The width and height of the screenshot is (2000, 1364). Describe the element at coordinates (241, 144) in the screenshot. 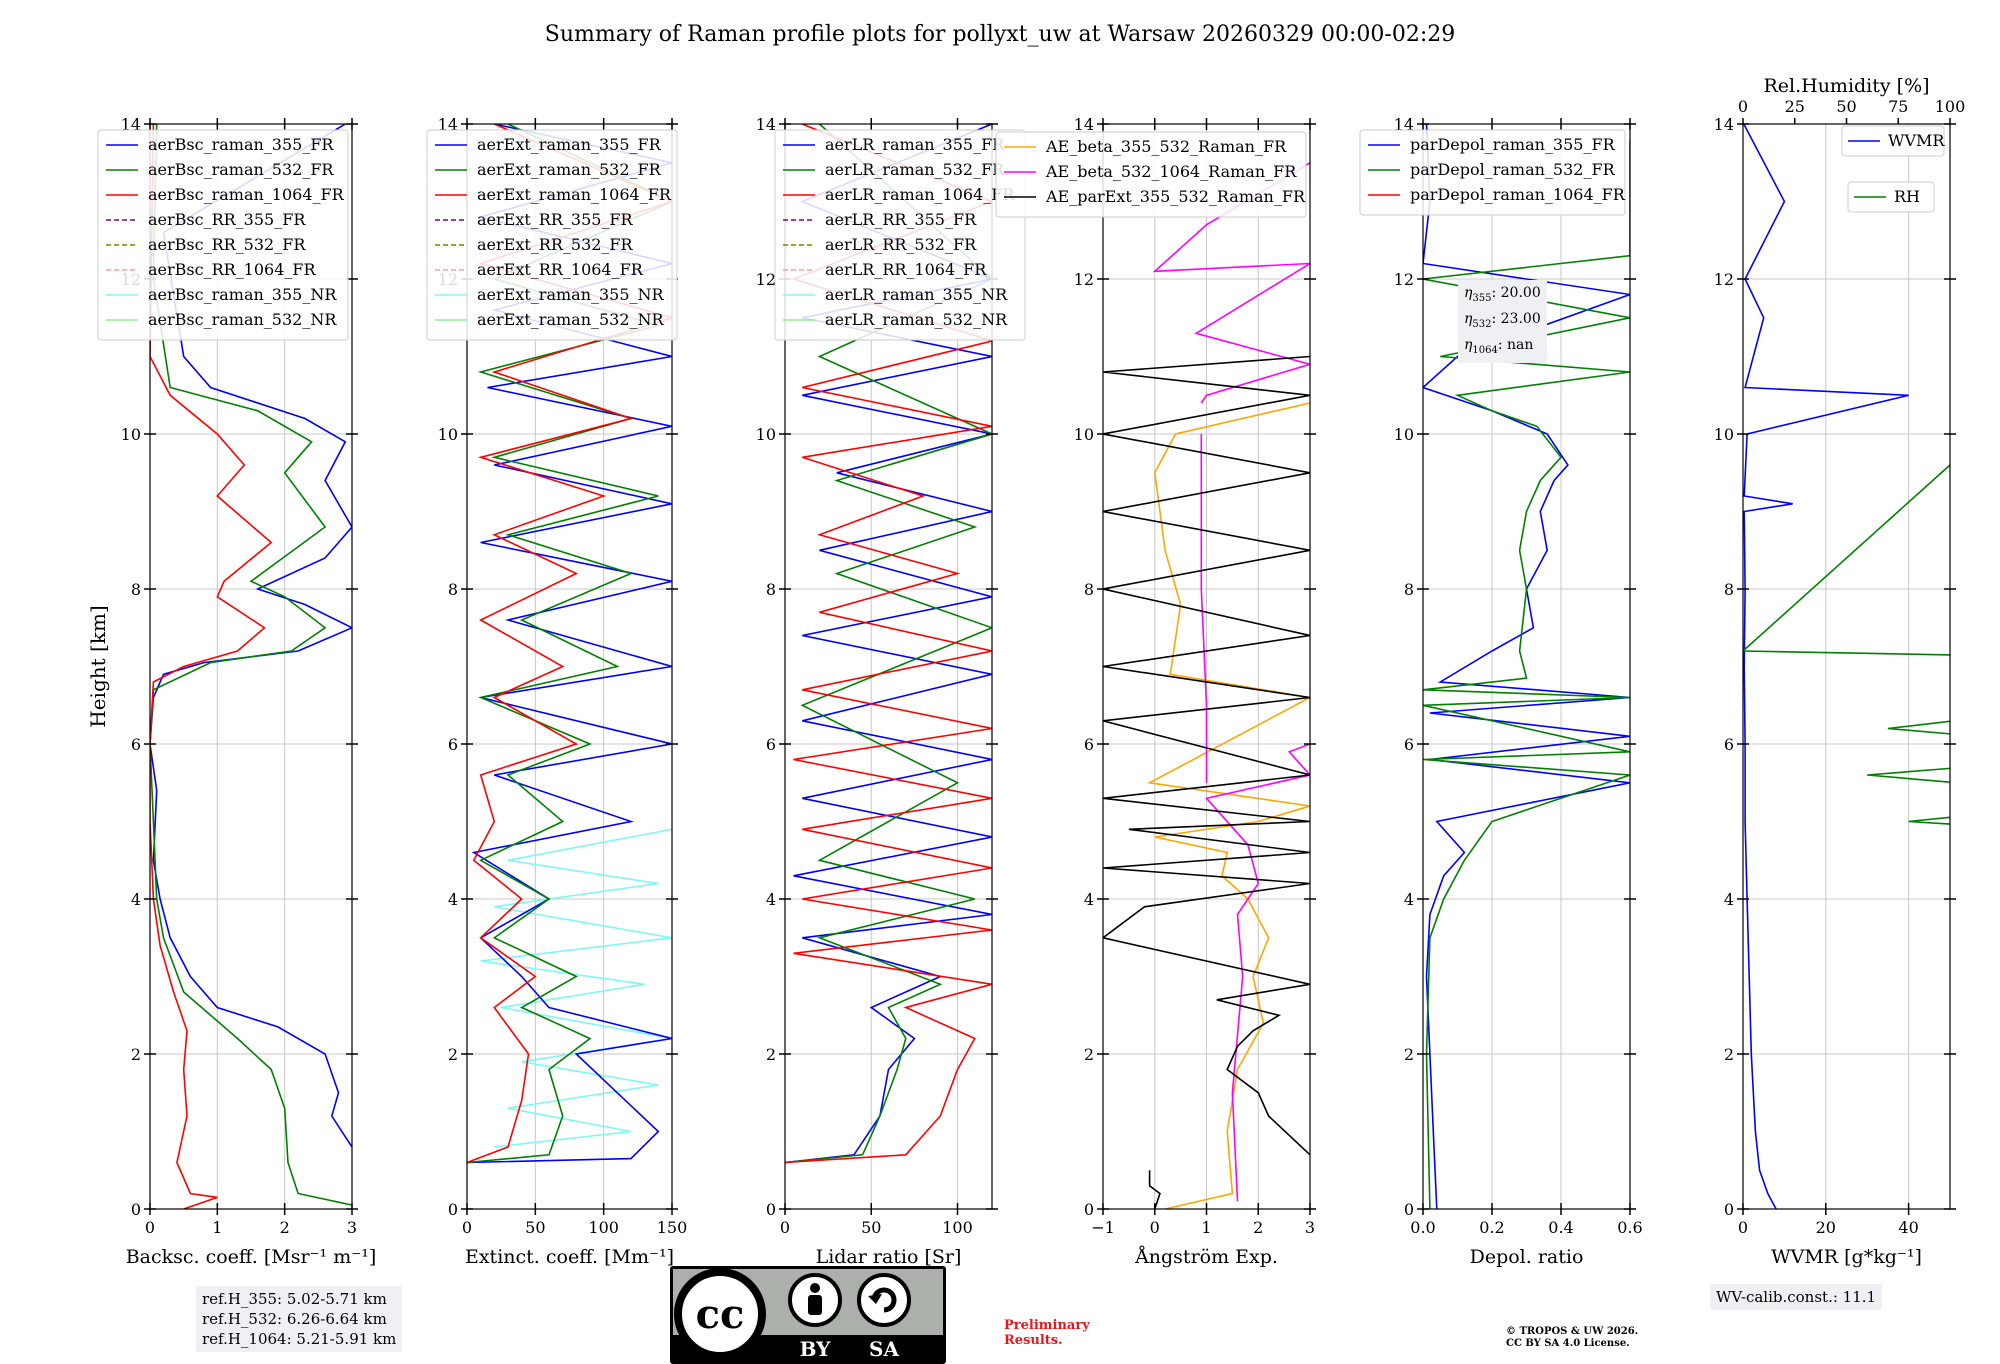

I see `legend-label-aerbsc-raman-355-fr: aerBsc_raman_355_FR` at that location.